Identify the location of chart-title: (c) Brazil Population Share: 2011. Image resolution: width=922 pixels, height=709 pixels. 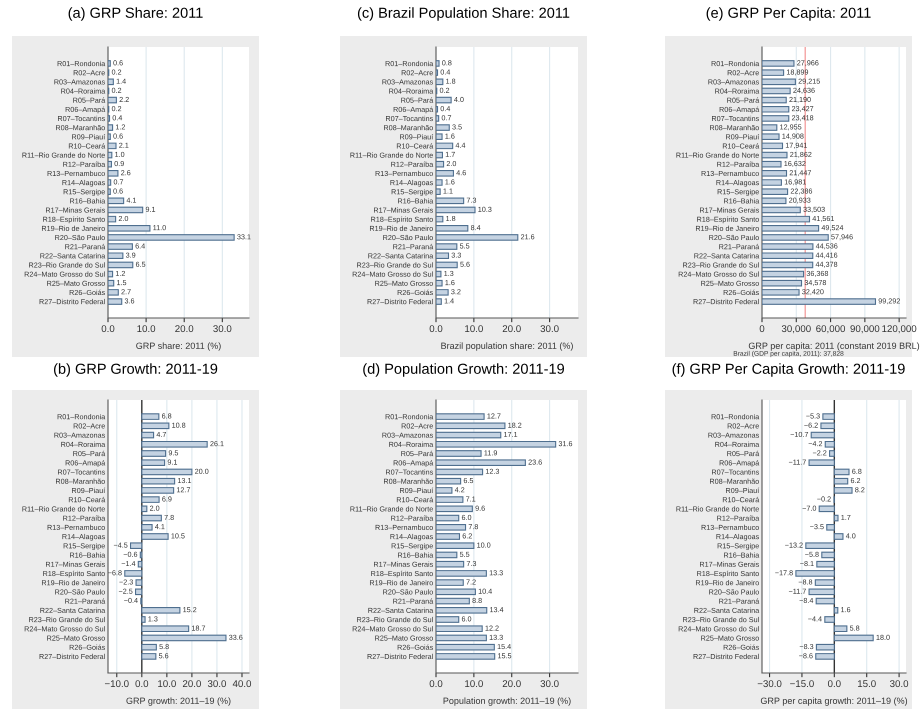
(464, 14).